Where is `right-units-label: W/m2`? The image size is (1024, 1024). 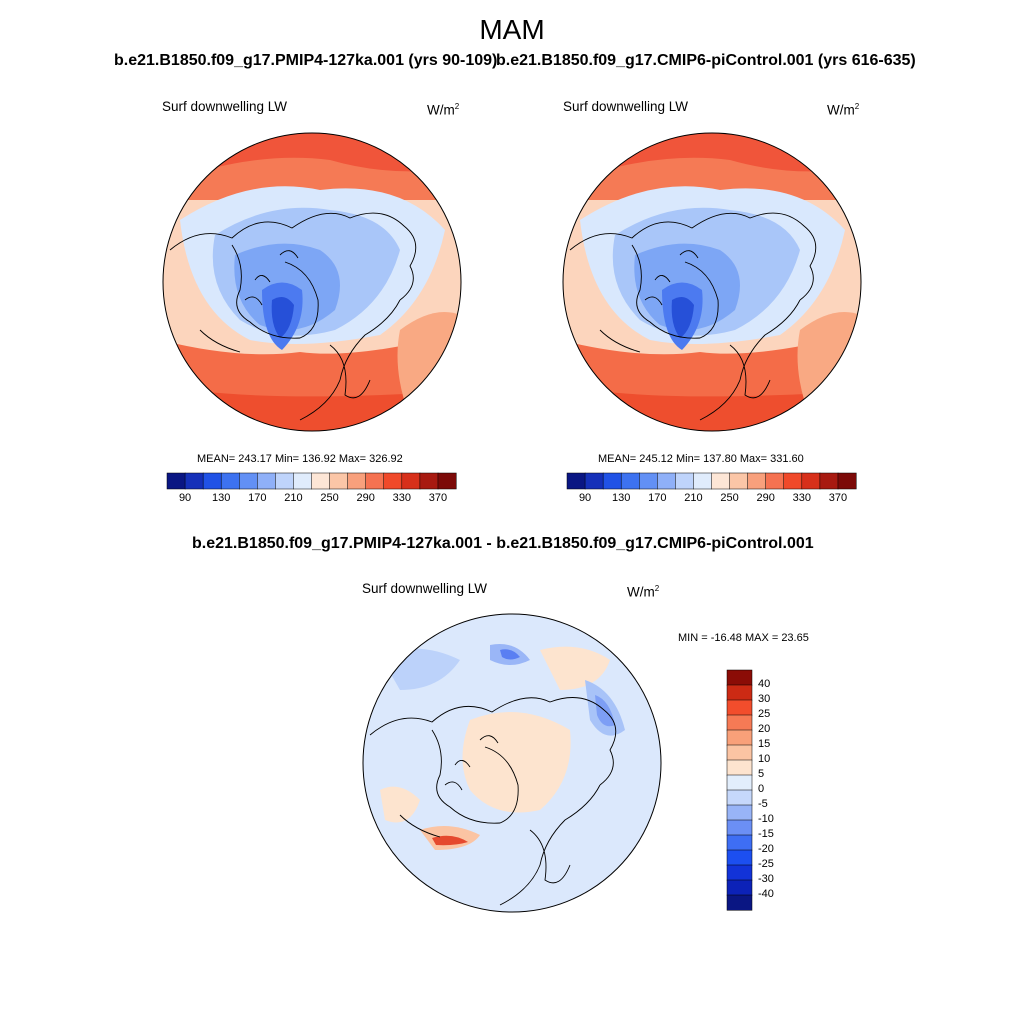 right-units-label: W/m2 is located at coordinates (843, 110).